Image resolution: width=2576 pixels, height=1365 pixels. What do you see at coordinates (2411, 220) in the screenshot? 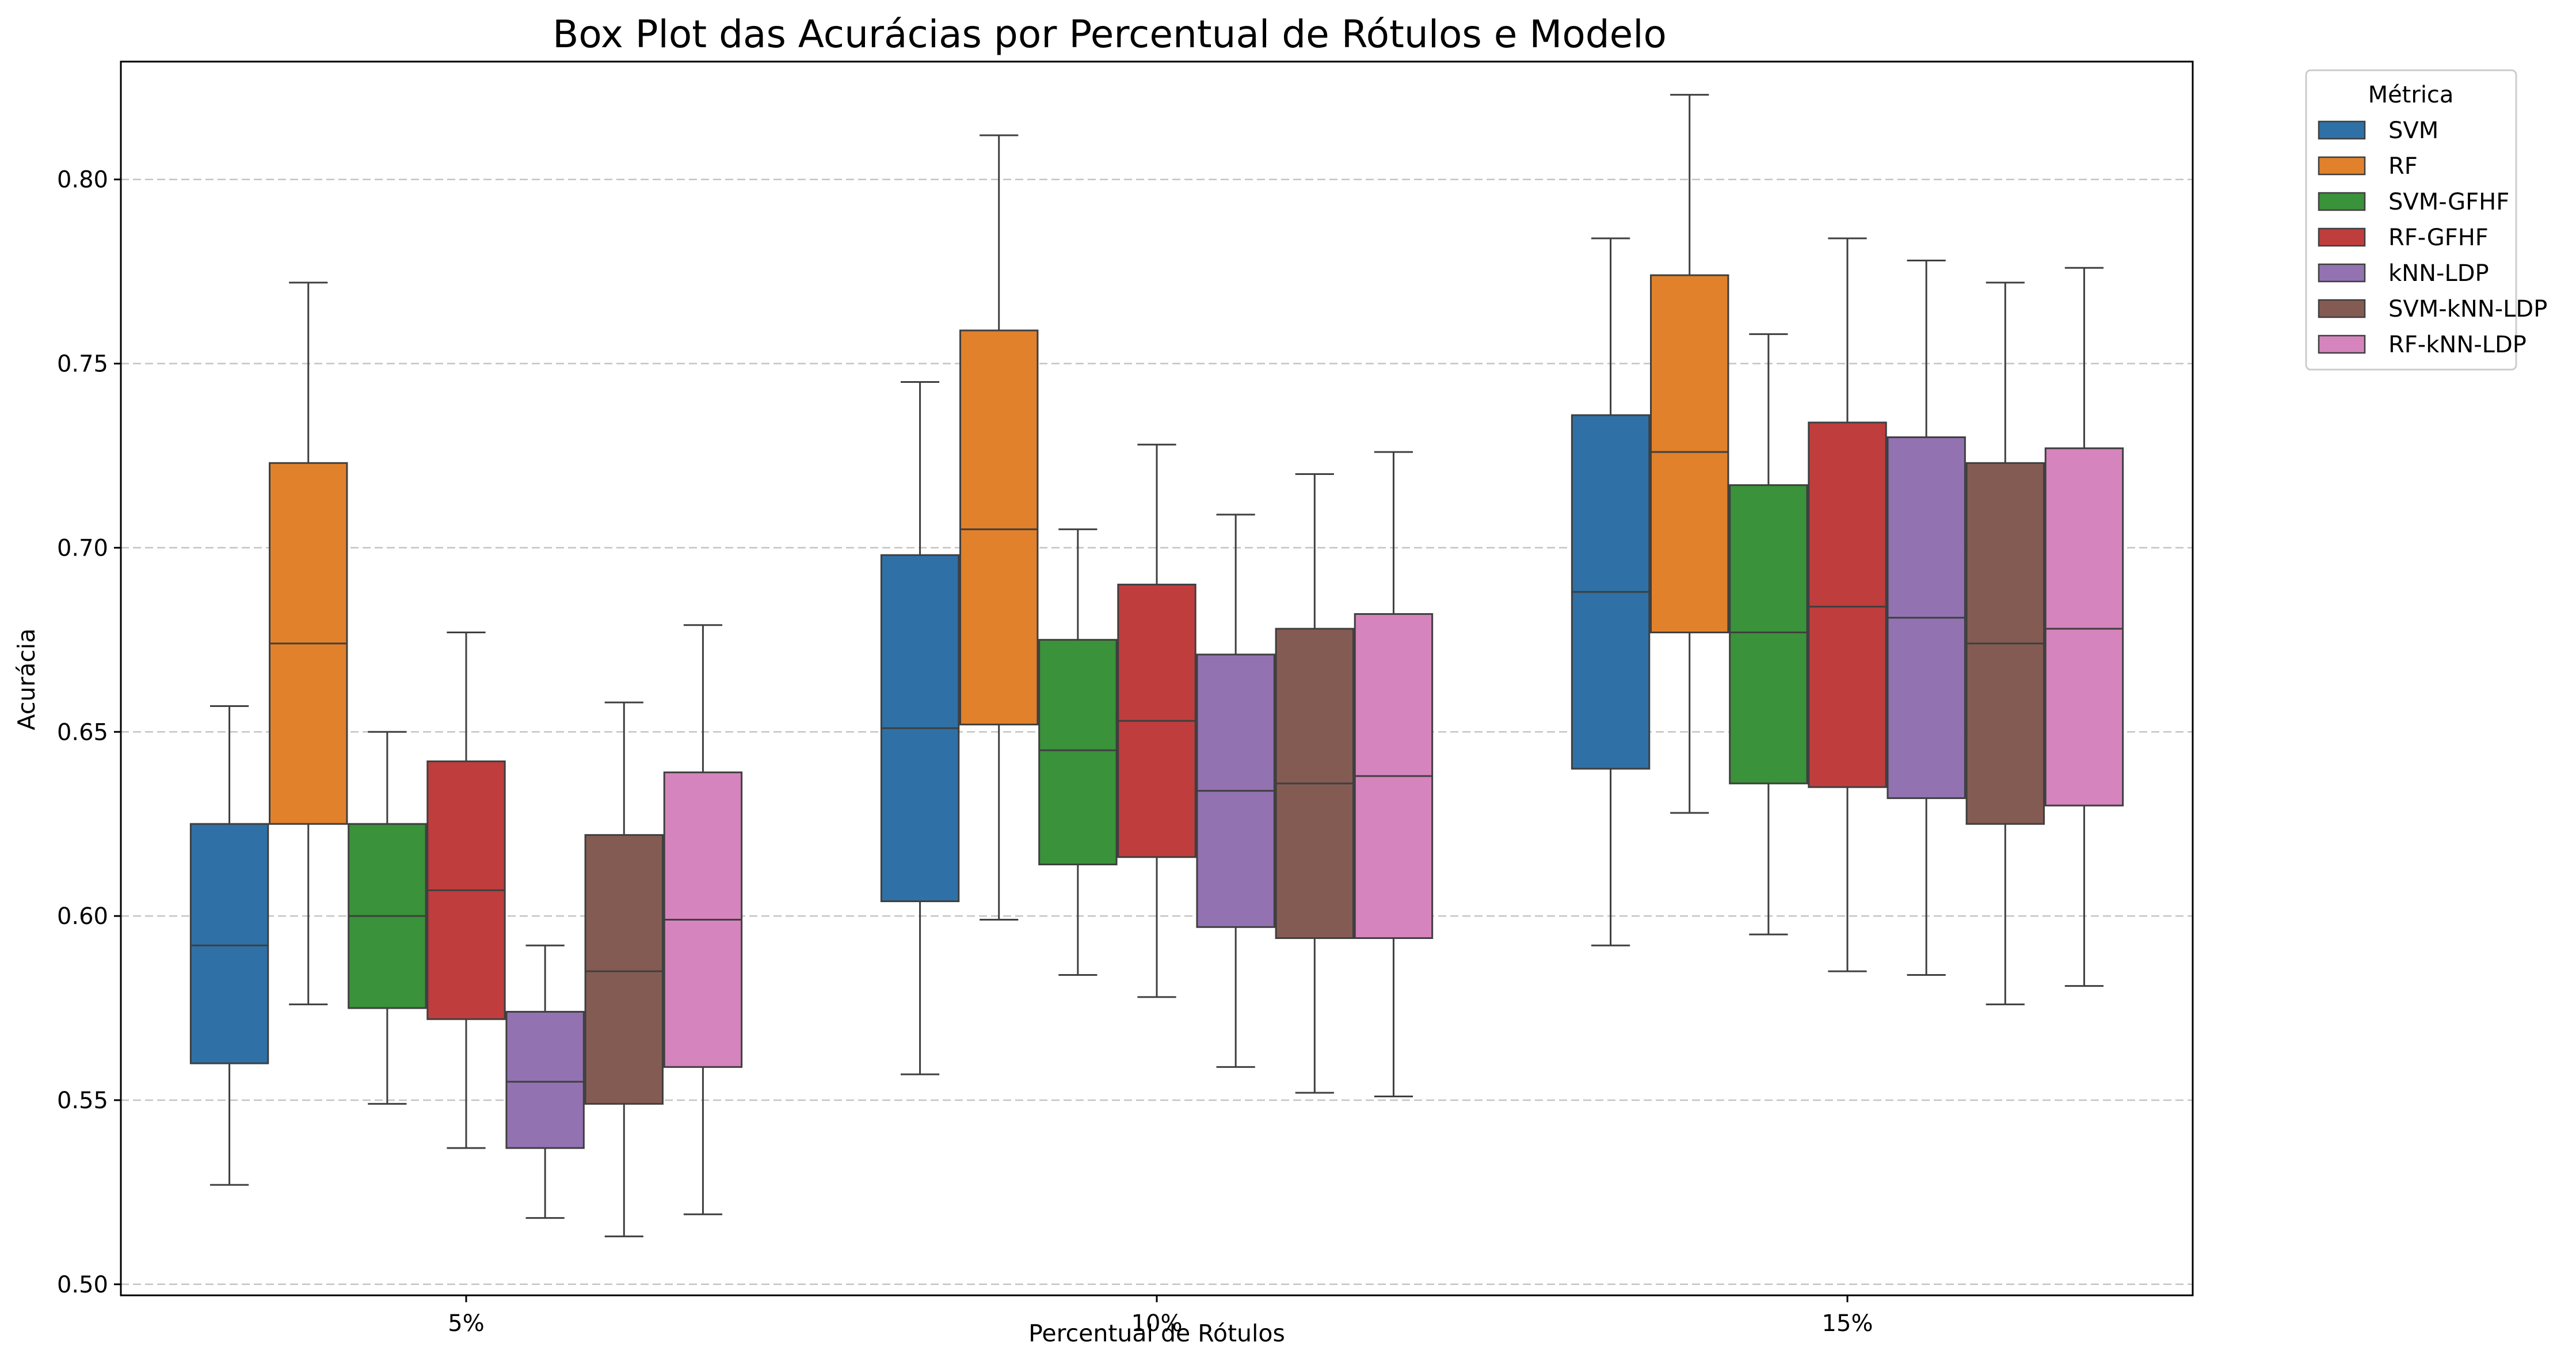
I see `legend-frame` at bounding box center [2411, 220].